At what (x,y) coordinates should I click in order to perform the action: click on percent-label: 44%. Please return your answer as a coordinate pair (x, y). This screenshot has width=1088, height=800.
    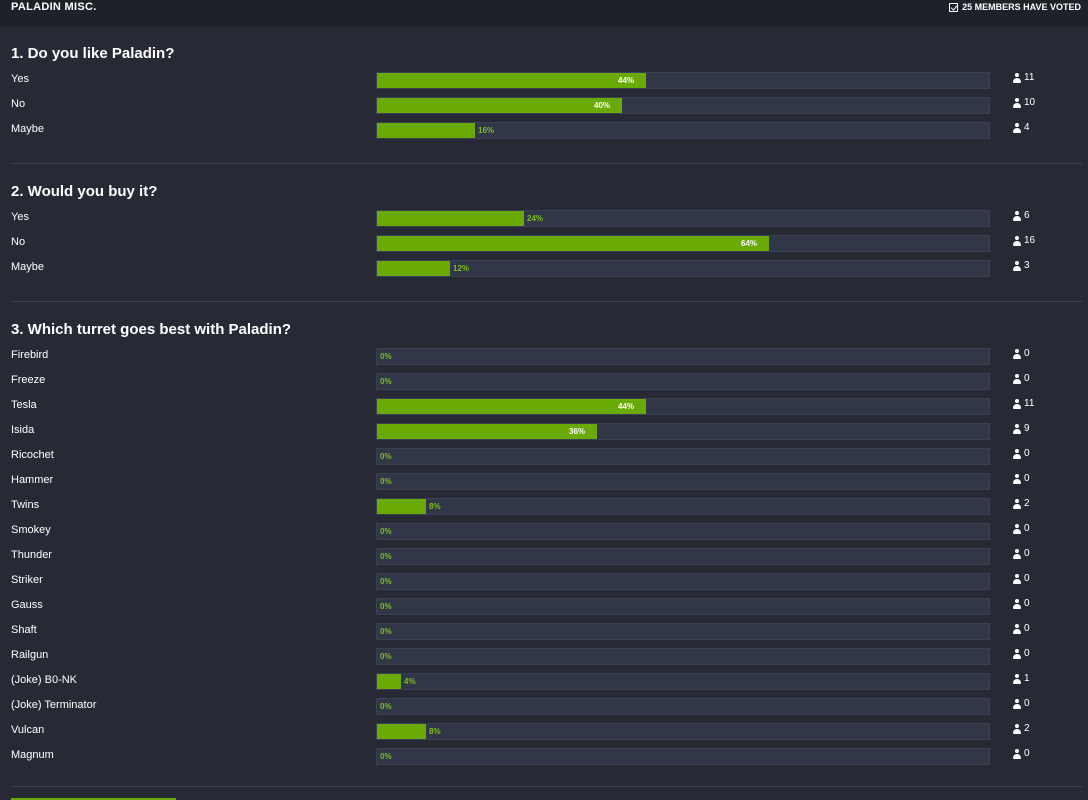
    Looking at the image, I should click on (626, 406).